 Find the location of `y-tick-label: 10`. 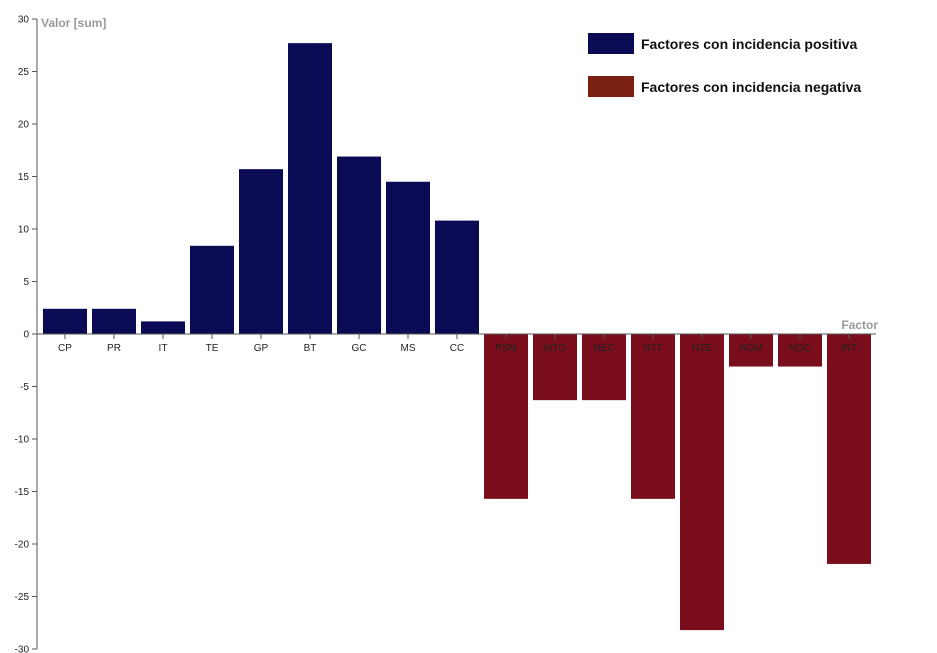

y-tick-label: 10 is located at coordinates (24, 230).